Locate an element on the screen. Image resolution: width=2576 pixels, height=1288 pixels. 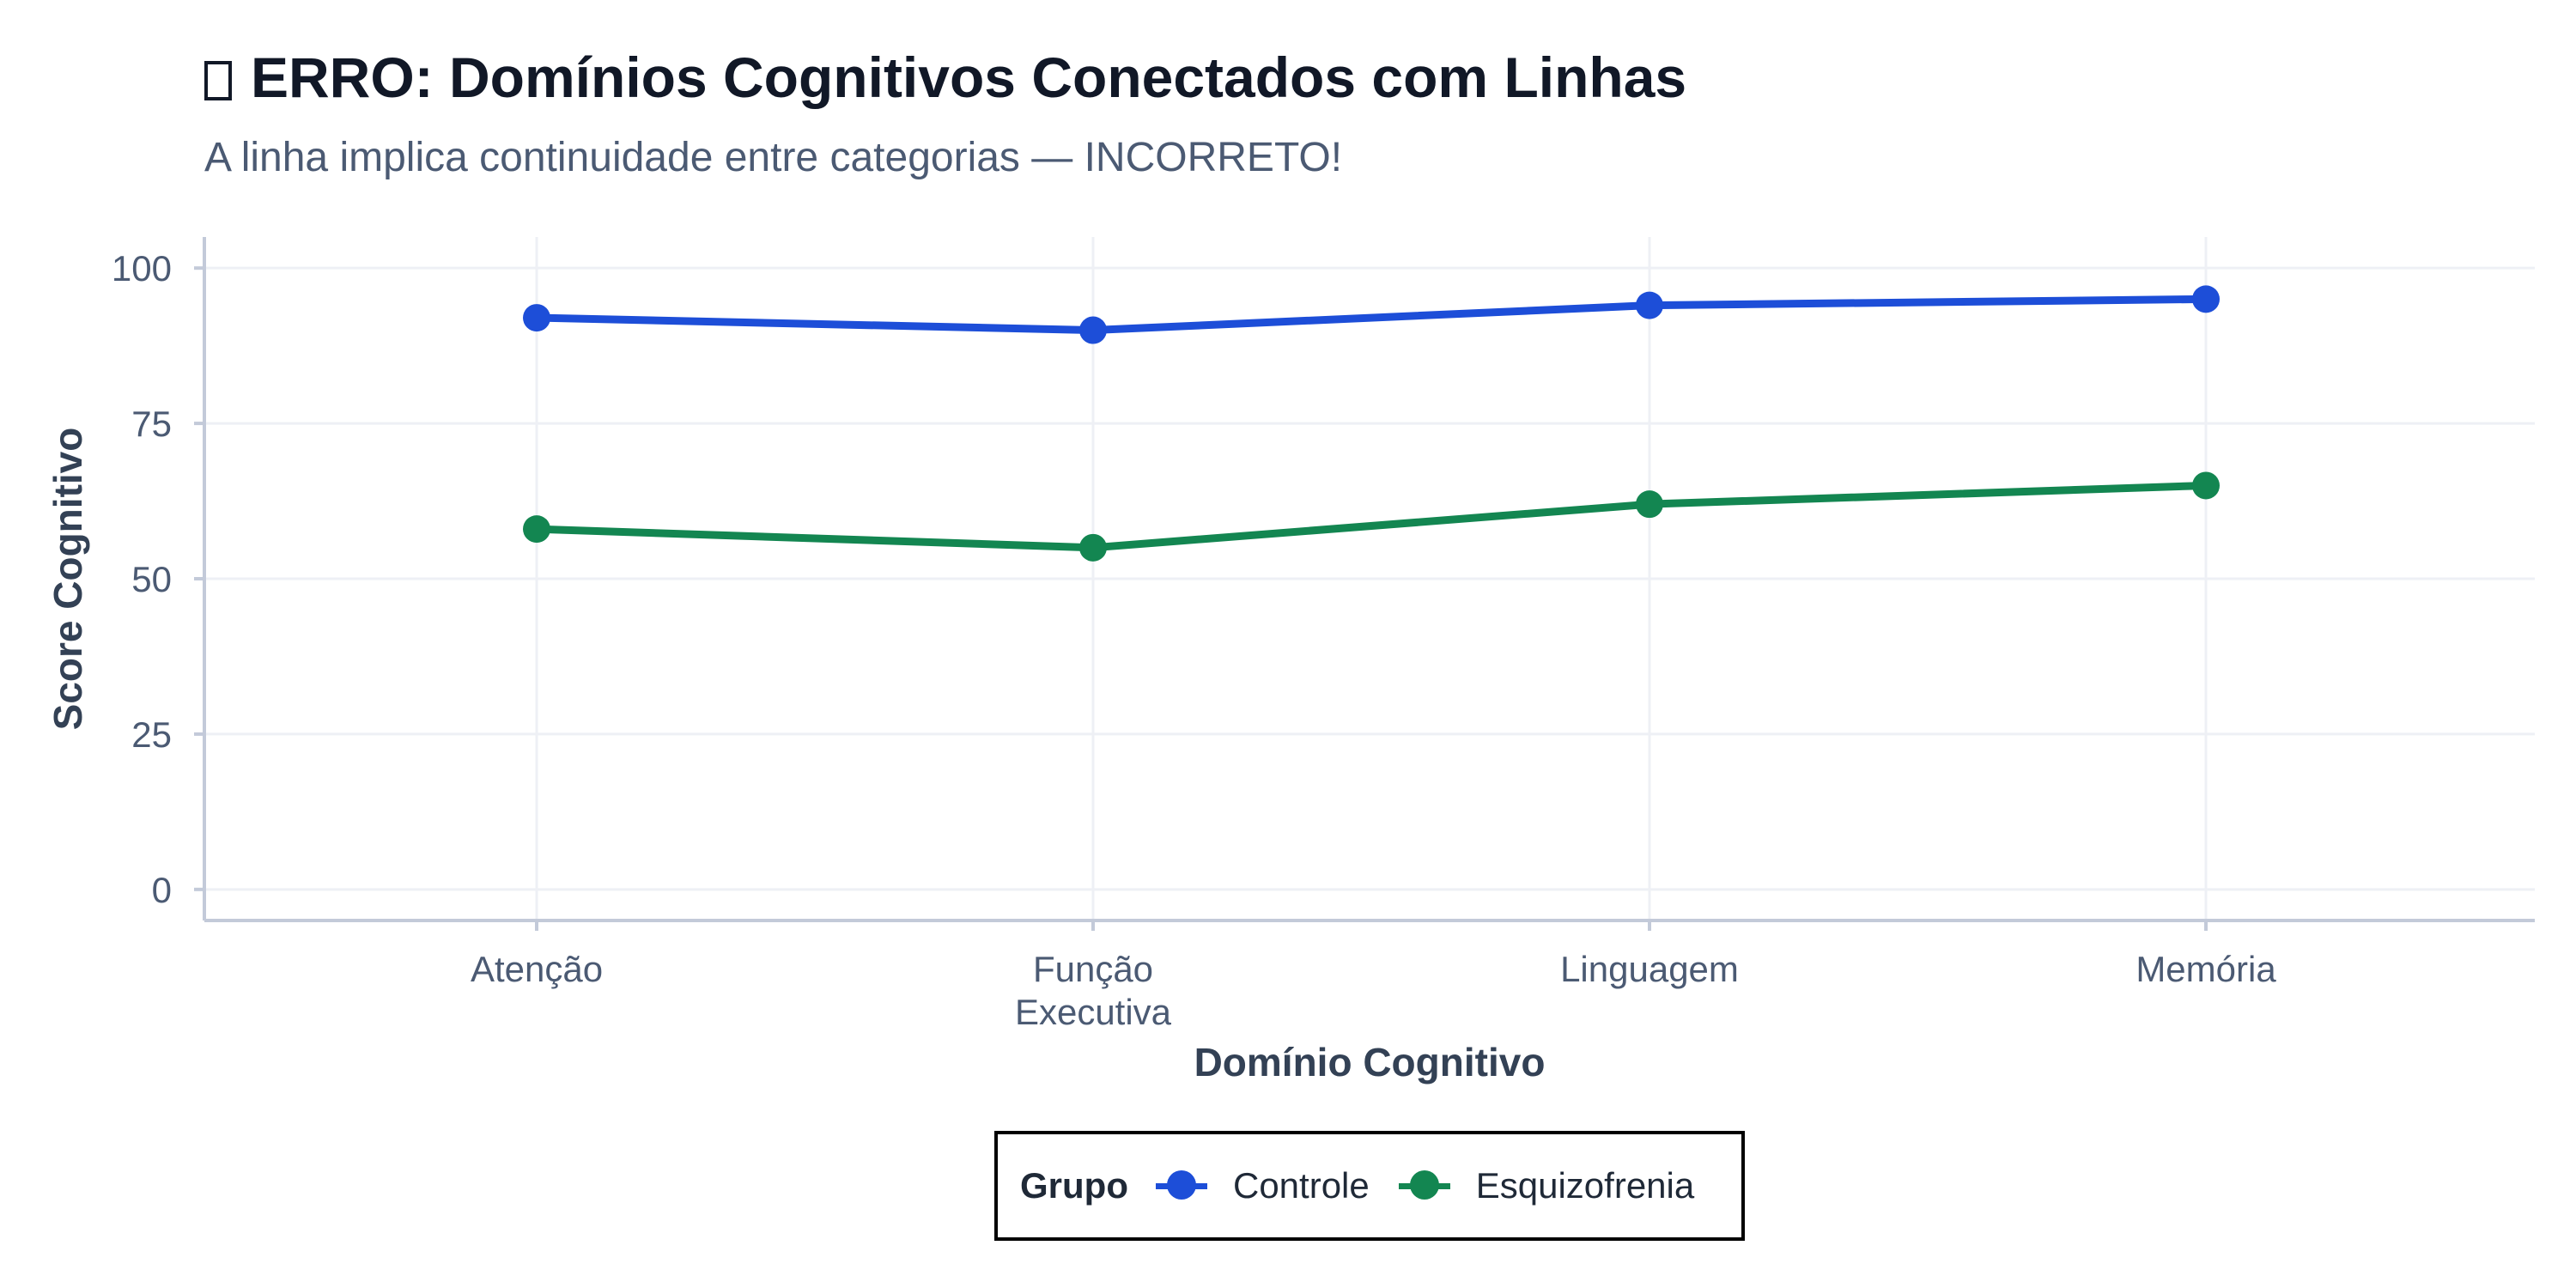
x-axis-title: Domínio Cognitivo is located at coordinates (1370, 1062).